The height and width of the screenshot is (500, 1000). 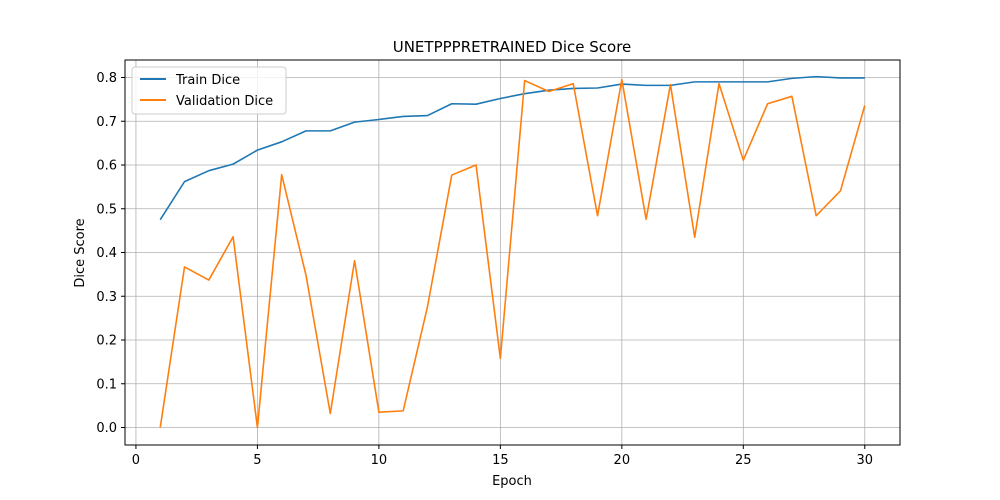 What do you see at coordinates (379, 460) in the screenshot?
I see `x-tick-label: 10` at bounding box center [379, 460].